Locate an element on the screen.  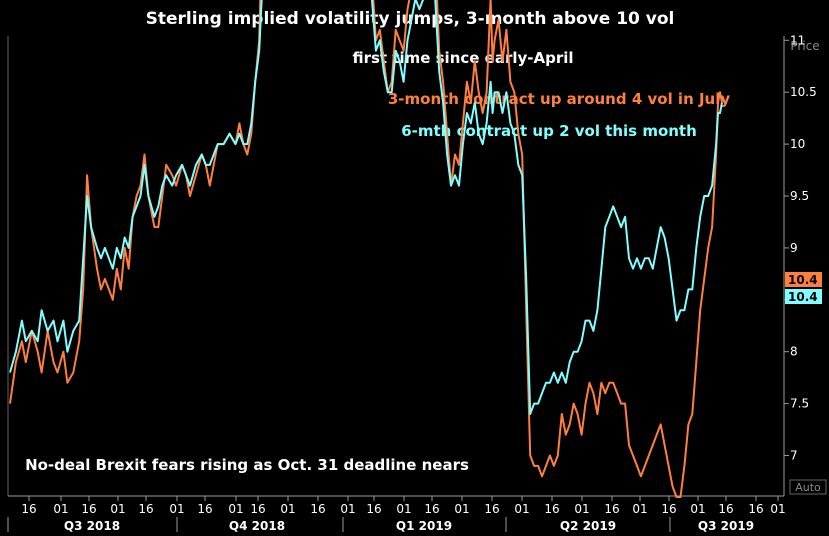
six-month-annotation: 6-mth contract up 2 vol this month is located at coordinates (549, 131).